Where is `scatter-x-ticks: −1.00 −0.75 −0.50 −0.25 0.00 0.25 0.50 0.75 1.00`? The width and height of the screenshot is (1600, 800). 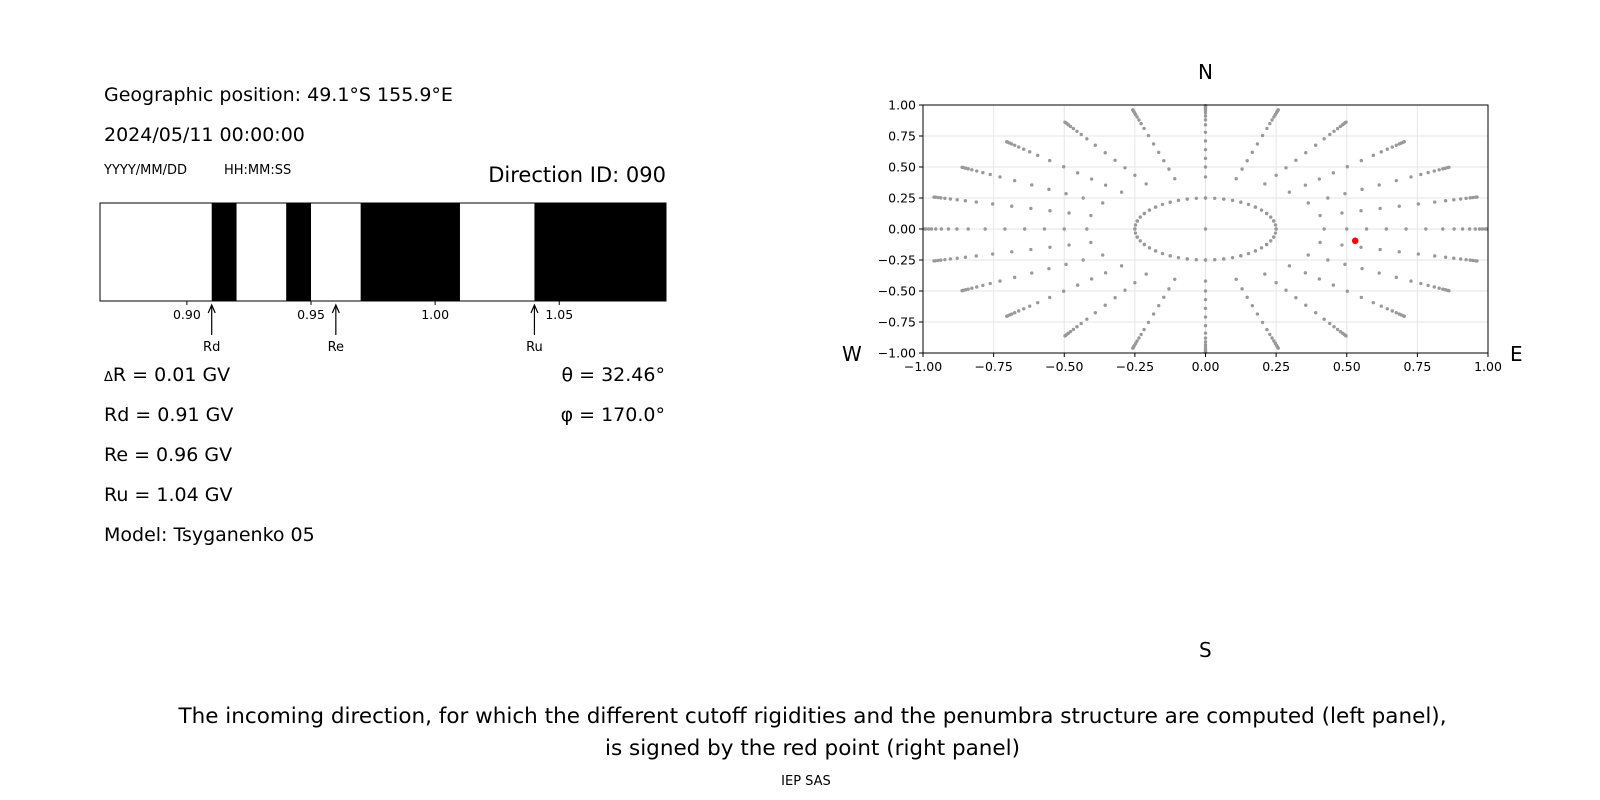
scatter-x-ticks: −1.00 −0.75 −0.50 −0.25 0.00 0.25 0.50 0.75 1.00 is located at coordinates (1203, 363).